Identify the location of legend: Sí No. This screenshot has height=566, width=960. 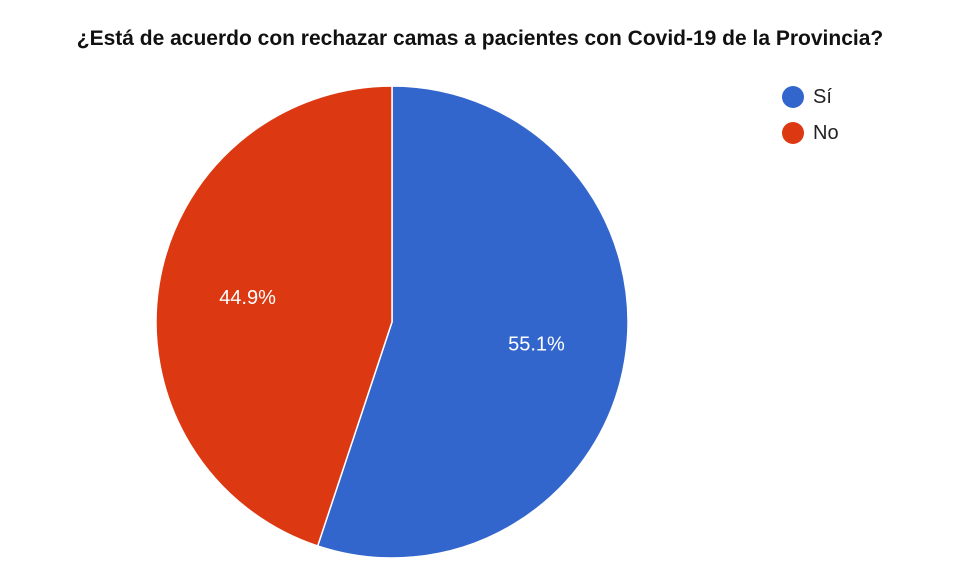
(810, 120).